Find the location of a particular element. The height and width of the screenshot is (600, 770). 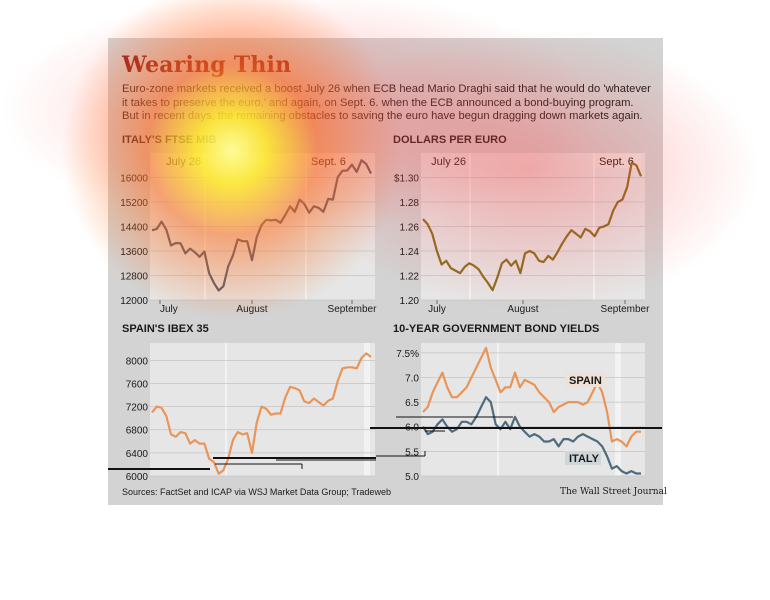

ibex-y-tick-label: 6000 is located at coordinates (137, 477).